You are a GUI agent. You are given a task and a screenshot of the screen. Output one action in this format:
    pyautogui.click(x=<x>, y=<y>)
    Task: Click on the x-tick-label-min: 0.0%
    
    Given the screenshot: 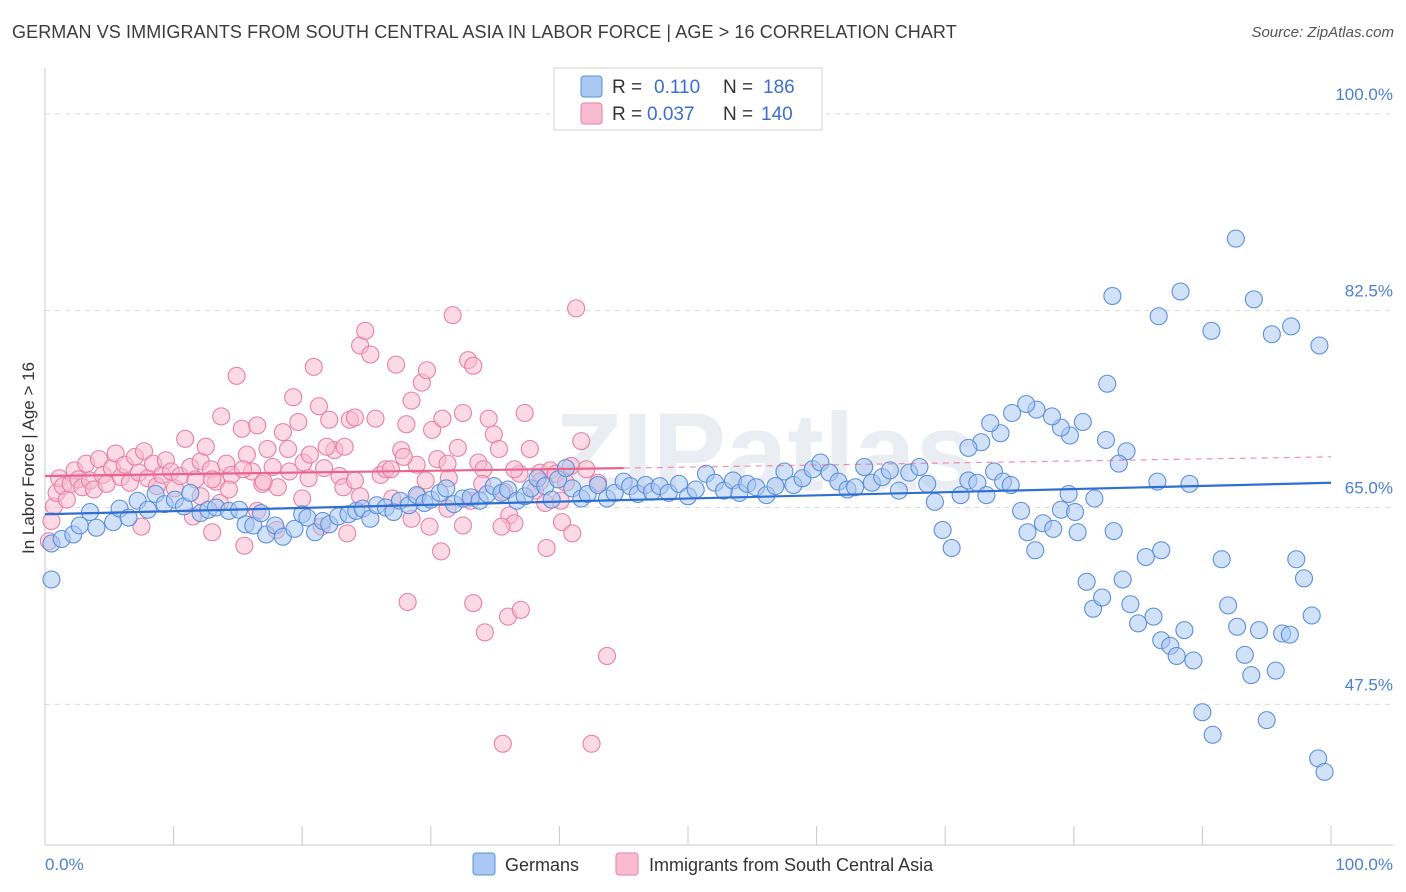 What is the action you would take?
    pyautogui.click(x=64, y=864)
    